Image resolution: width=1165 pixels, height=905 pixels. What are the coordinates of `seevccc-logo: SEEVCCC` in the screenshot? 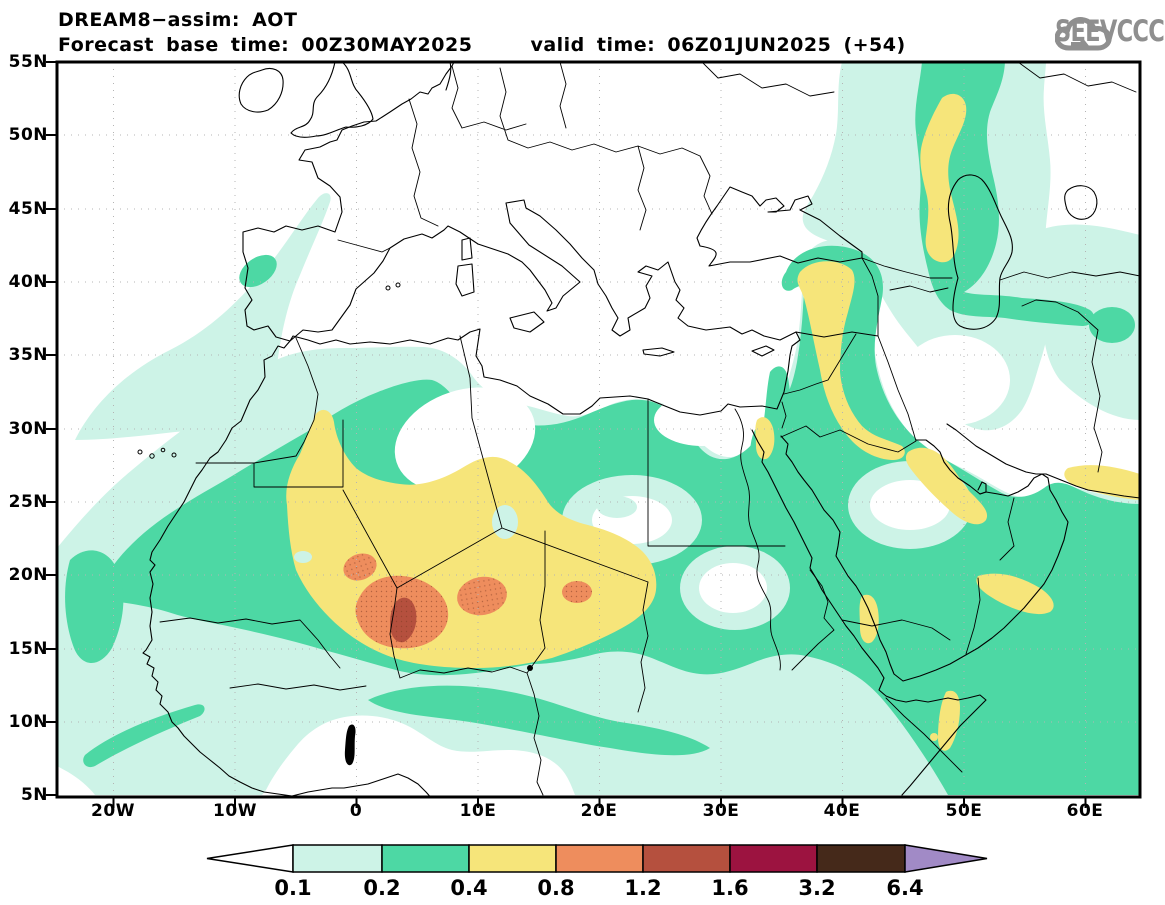 It's located at (1110, 32).